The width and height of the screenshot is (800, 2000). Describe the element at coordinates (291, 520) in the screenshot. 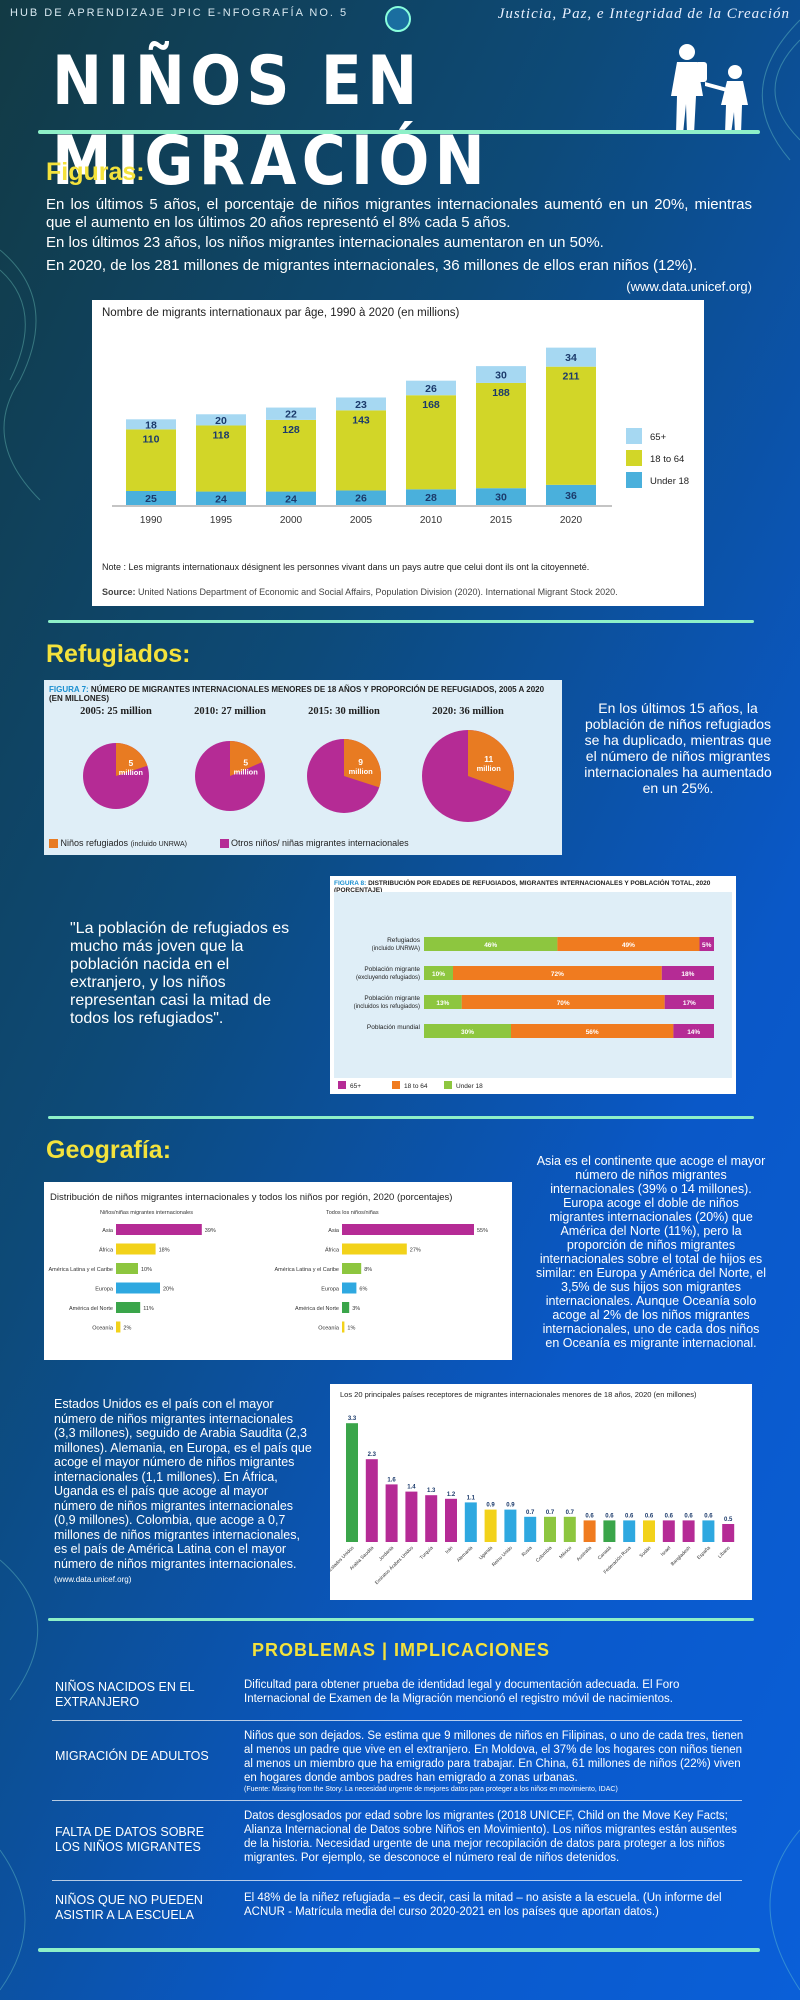

I see `x-tick-label: 2000` at that location.